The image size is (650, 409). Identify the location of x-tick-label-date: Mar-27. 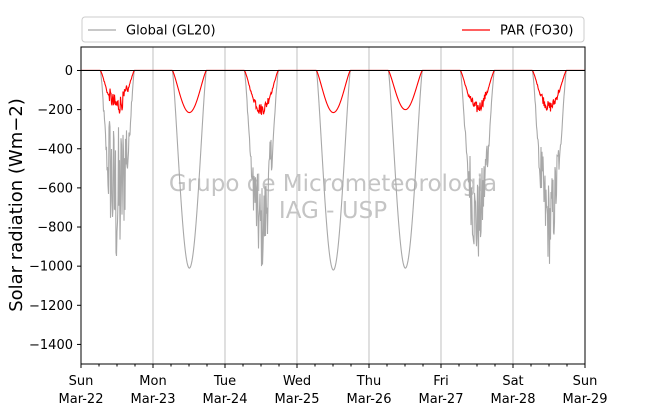
(441, 399).